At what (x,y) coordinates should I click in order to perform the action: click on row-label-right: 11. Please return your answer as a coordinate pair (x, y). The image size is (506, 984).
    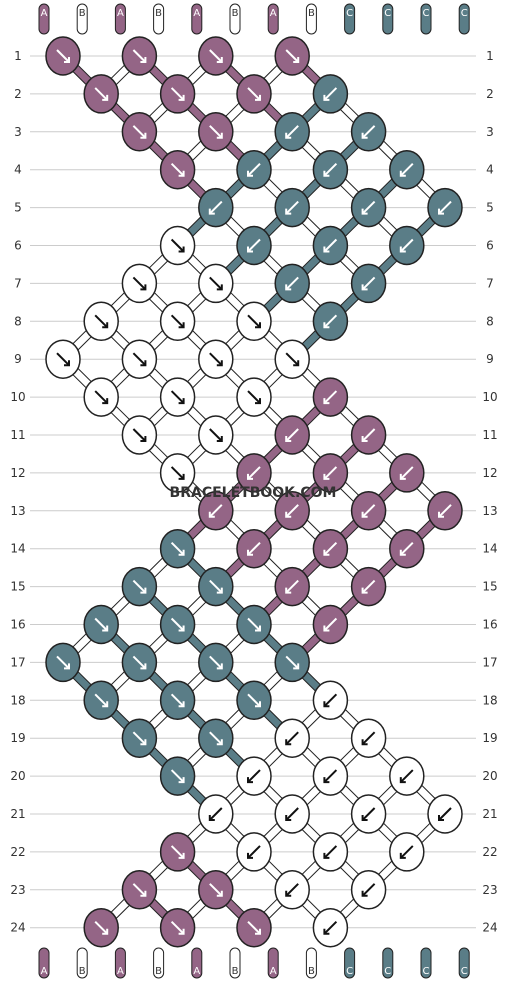
    Looking at the image, I should click on (489, 435).